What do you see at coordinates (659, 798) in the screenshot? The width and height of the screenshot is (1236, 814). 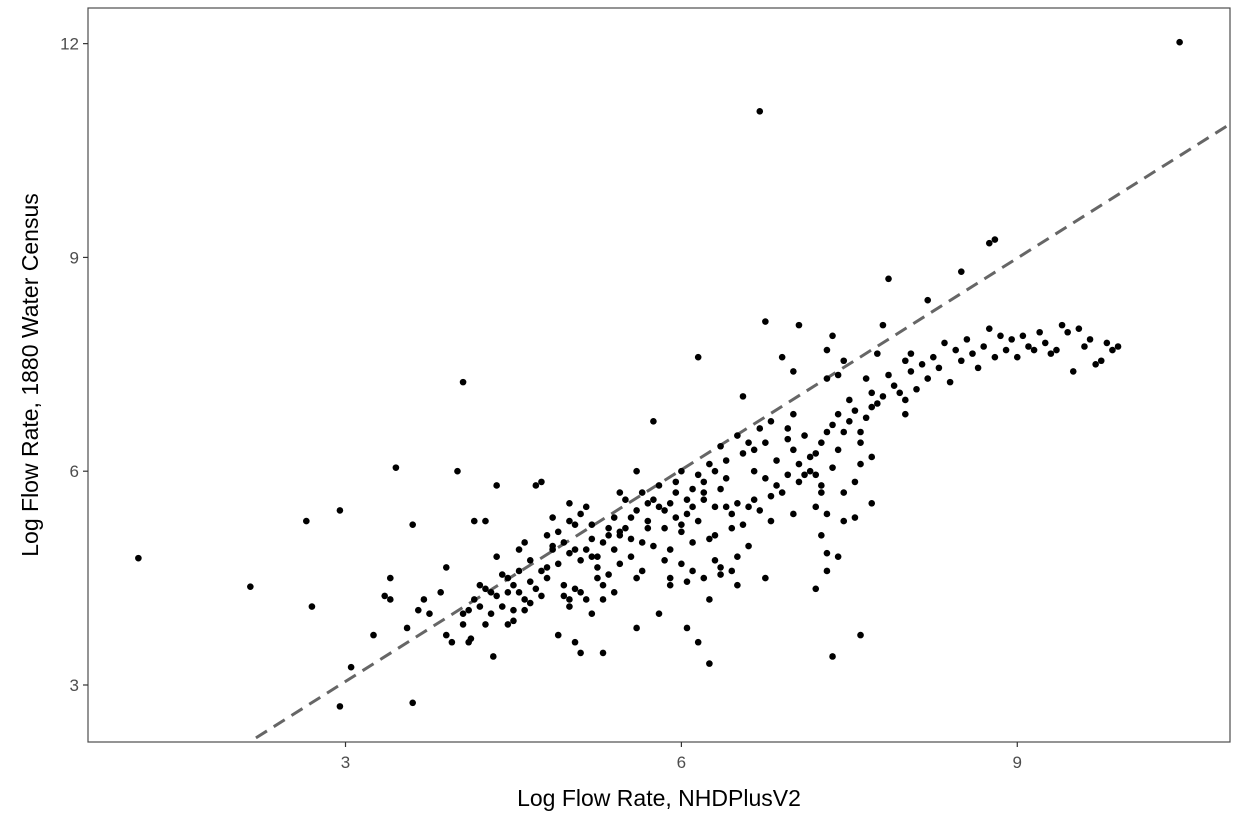 I see `x-axis-title: Log Flow Rate, NHDPlusV2` at bounding box center [659, 798].